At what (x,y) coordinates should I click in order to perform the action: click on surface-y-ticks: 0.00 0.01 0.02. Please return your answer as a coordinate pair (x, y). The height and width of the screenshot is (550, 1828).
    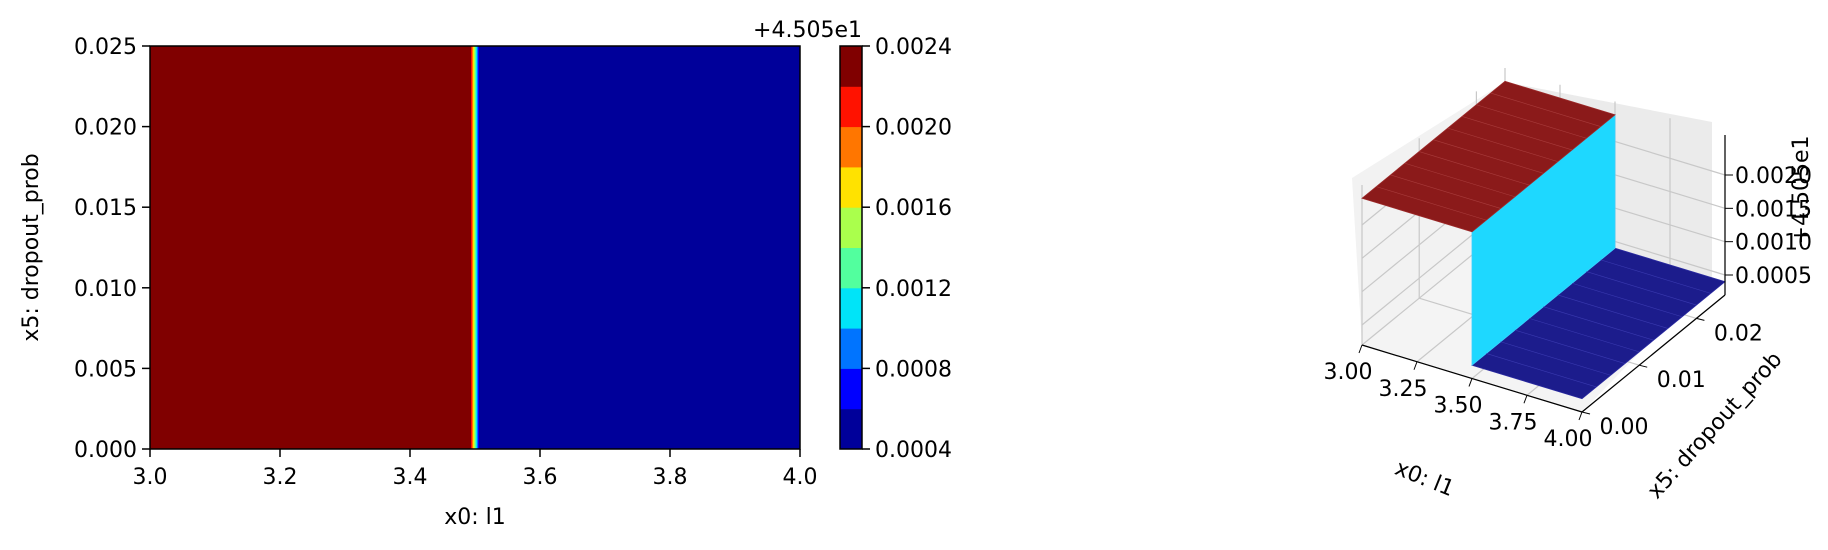
    Looking at the image, I should click on (1672, 378).